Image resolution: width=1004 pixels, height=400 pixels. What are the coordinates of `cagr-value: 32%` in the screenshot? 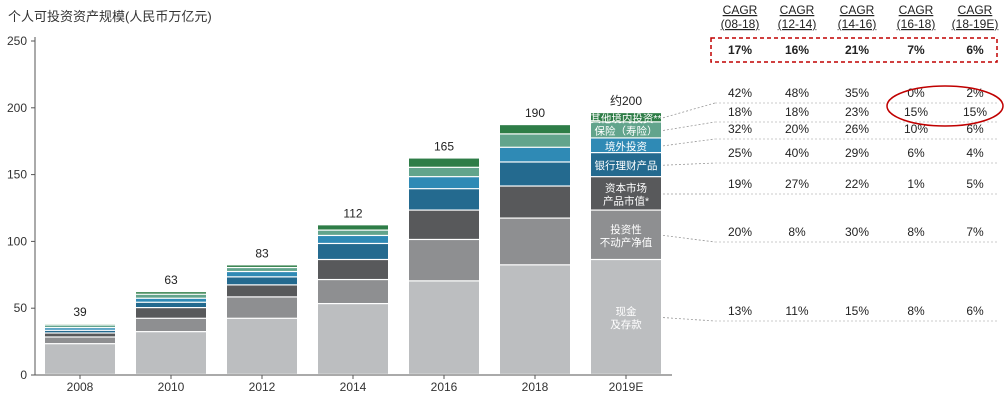 It's located at (740, 129).